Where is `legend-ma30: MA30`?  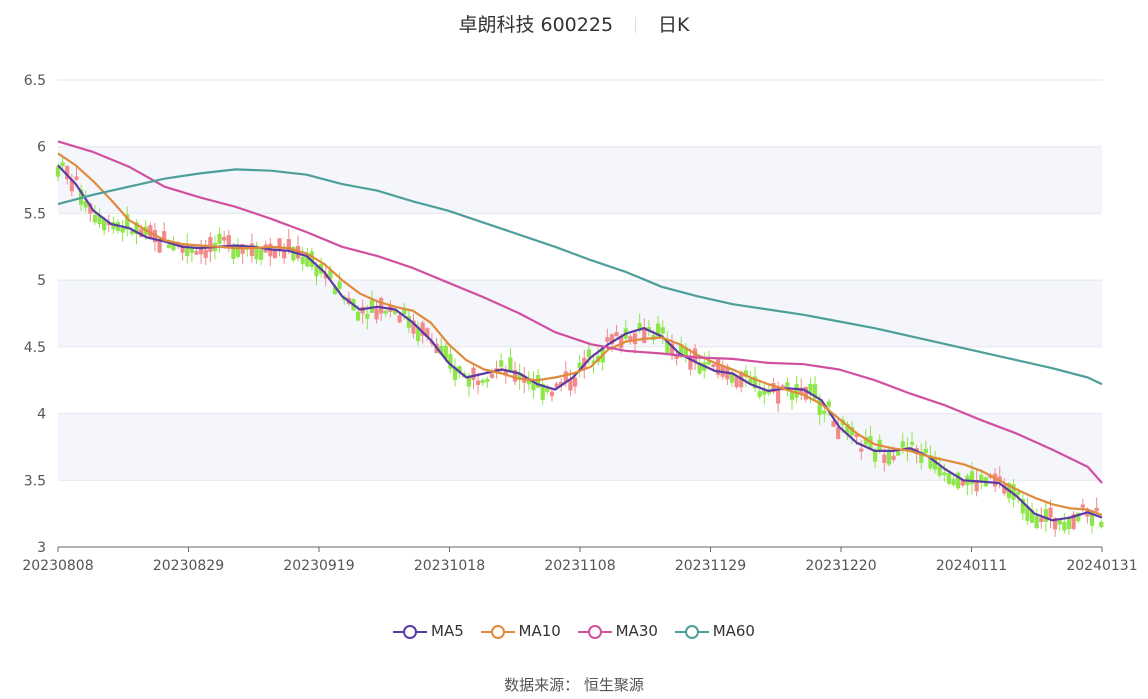
legend-ma30: MA30 is located at coordinates (617, 631).